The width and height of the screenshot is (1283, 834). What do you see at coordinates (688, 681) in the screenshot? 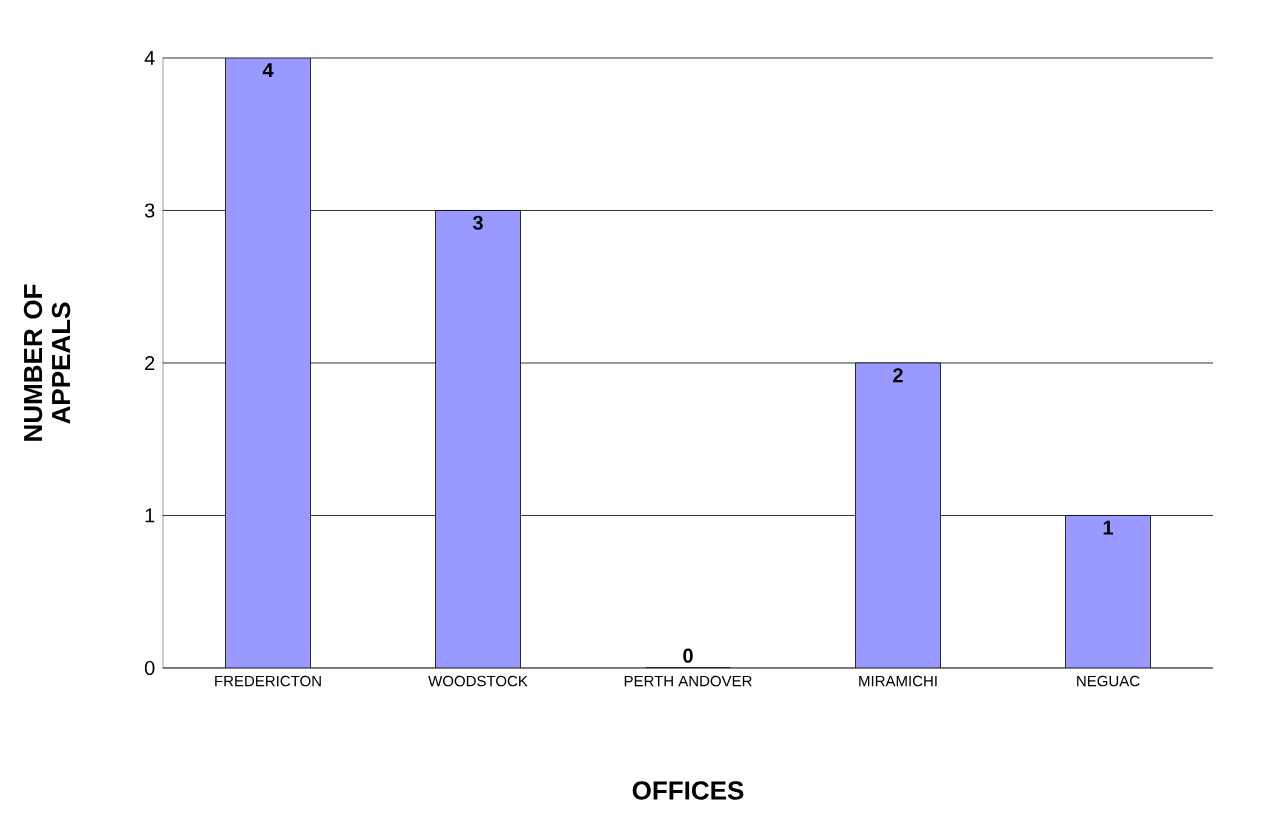
I see `x-tick-label: PERTH ANDOVER` at bounding box center [688, 681].